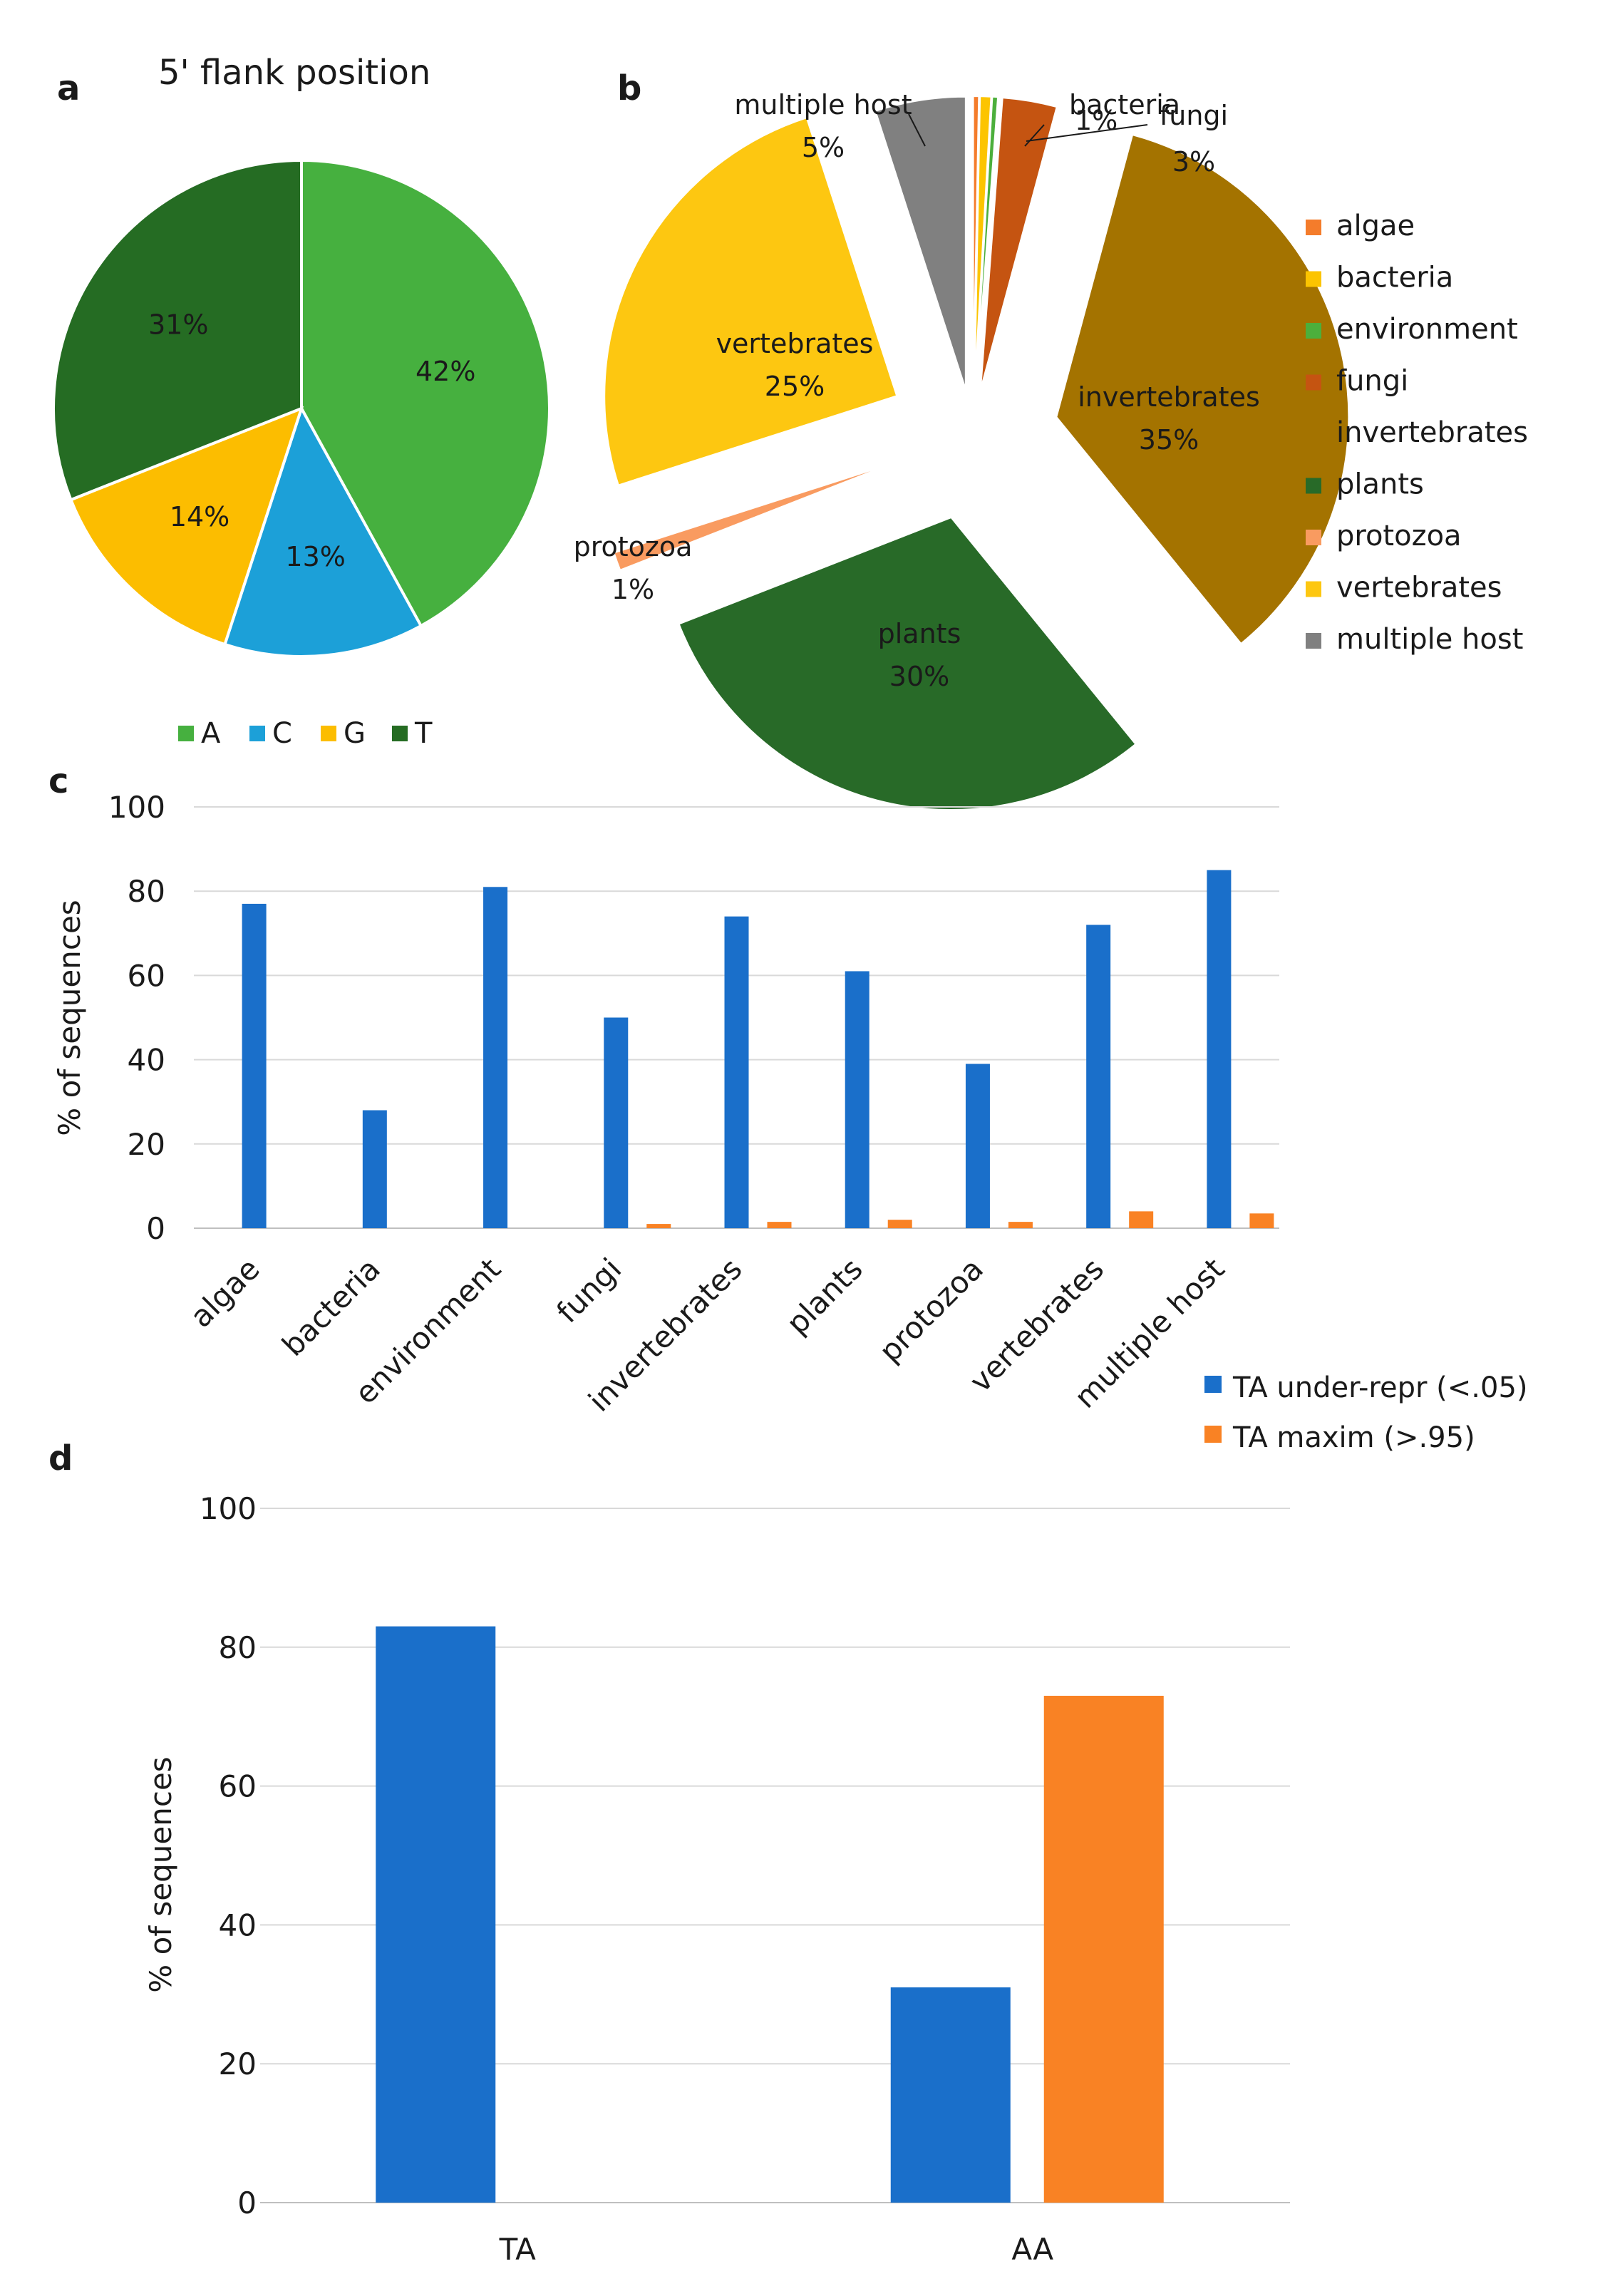  Describe the element at coordinates (328, 733) in the screenshot. I see `legend-a-swatch-g` at that location.